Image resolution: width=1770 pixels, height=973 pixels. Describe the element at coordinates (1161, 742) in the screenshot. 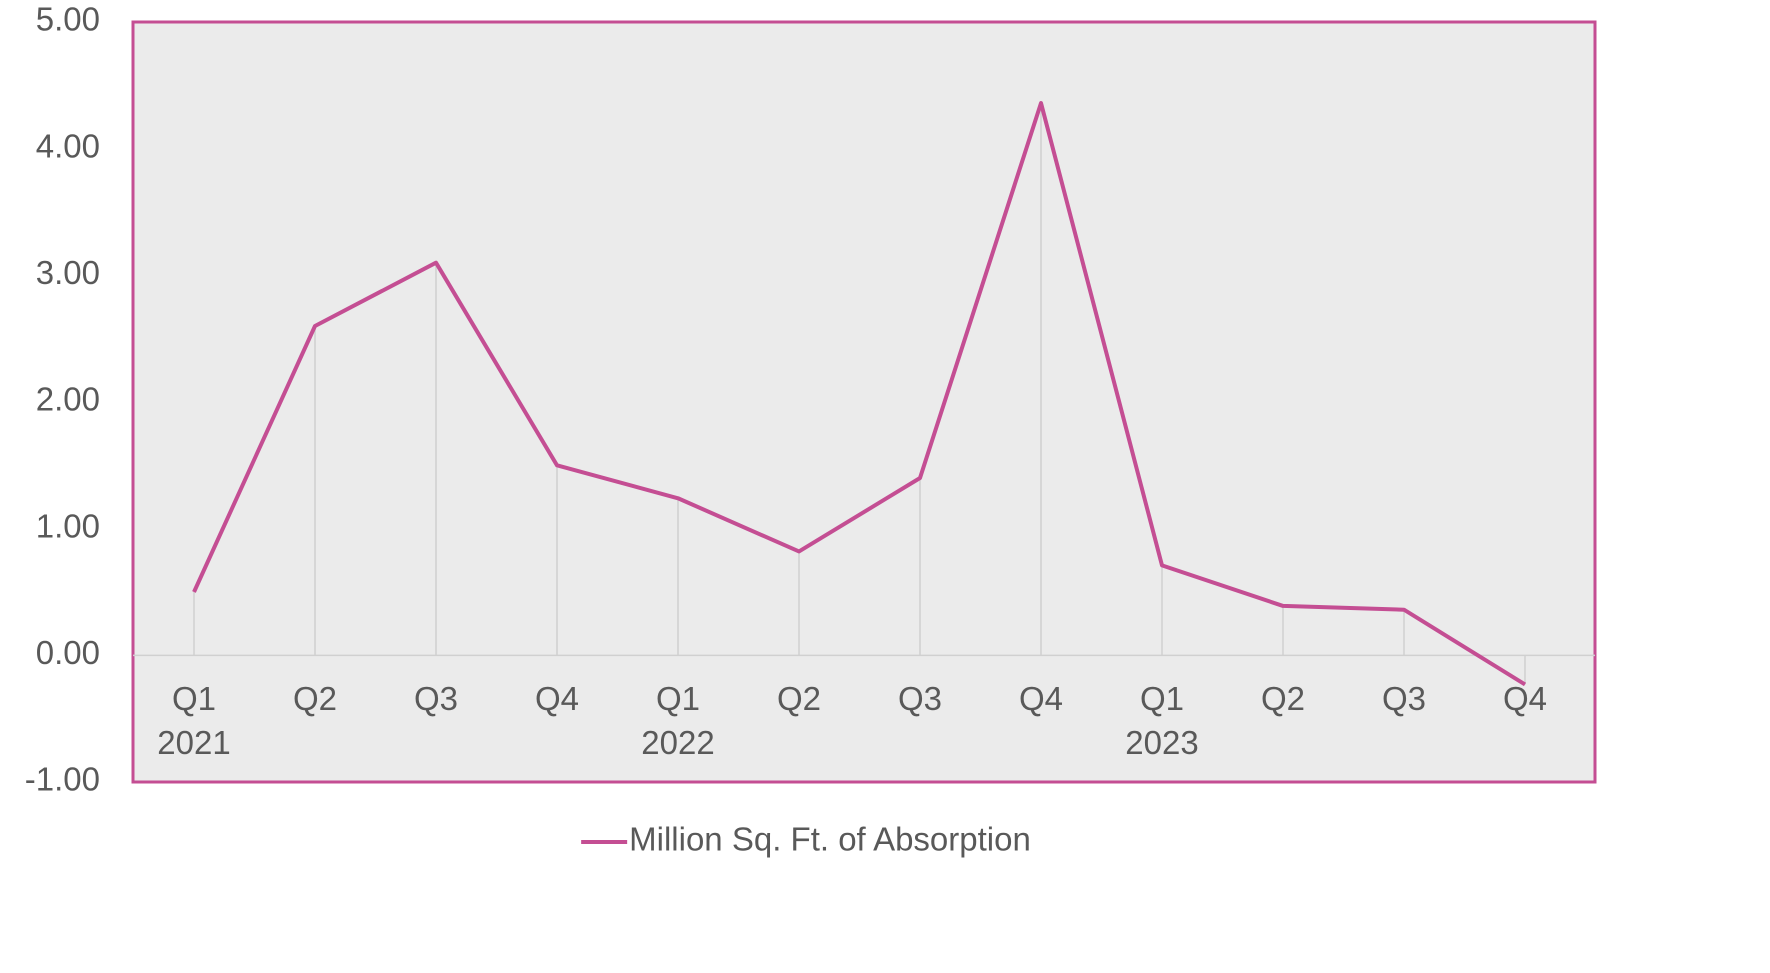

I see `x-group-label: 2023` at that location.